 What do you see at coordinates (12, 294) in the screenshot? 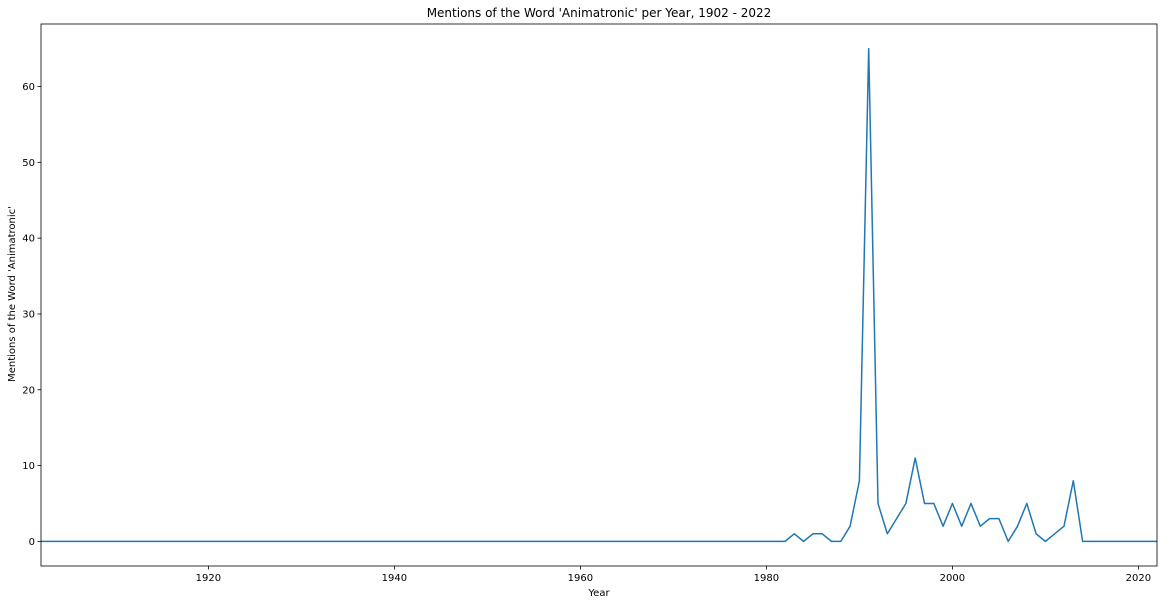
I see `y-axis-label: Mentions of the Word 'Animatronic'` at bounding box center [12, 294].